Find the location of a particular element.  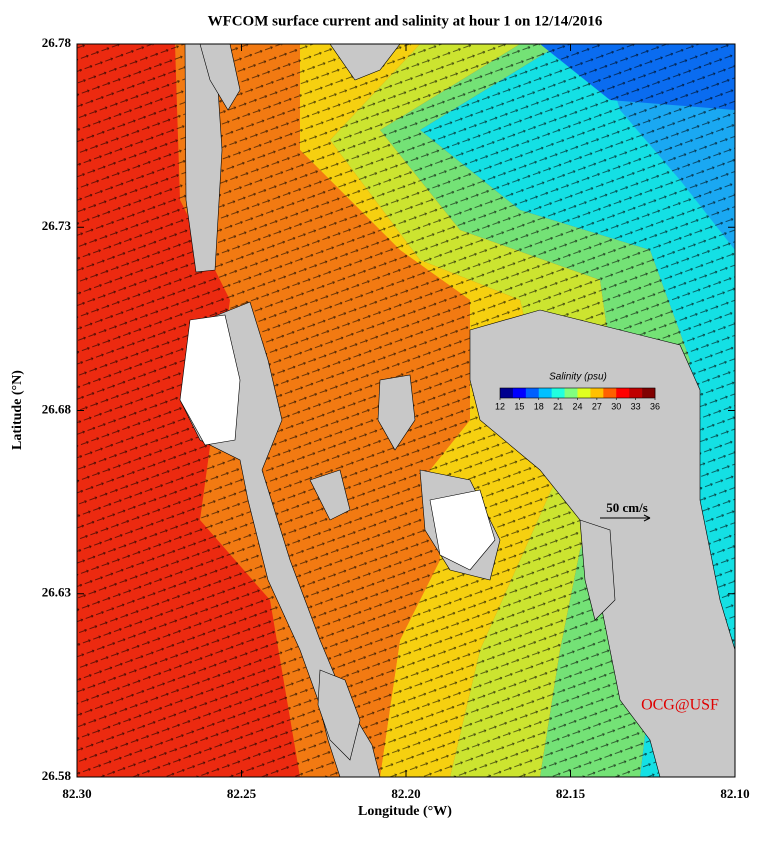

x-tick-label: 82.10 is located at coordinates (734, 793).